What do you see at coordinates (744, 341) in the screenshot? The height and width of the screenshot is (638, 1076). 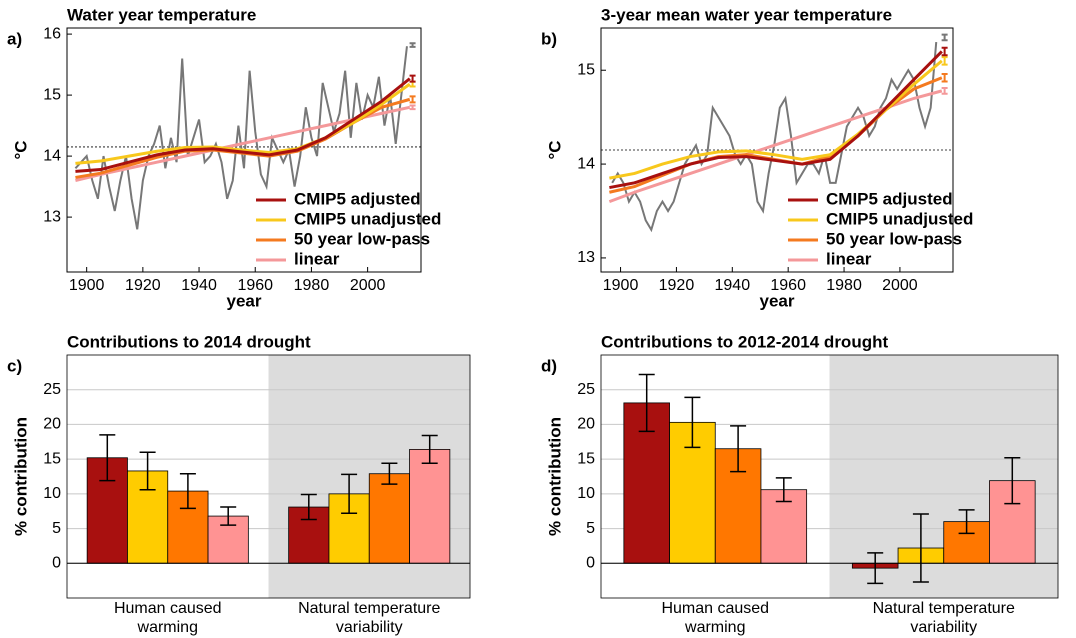 I see `panel-title: Contributions to 2012-2014 drought` at bounding box center [744, 341].